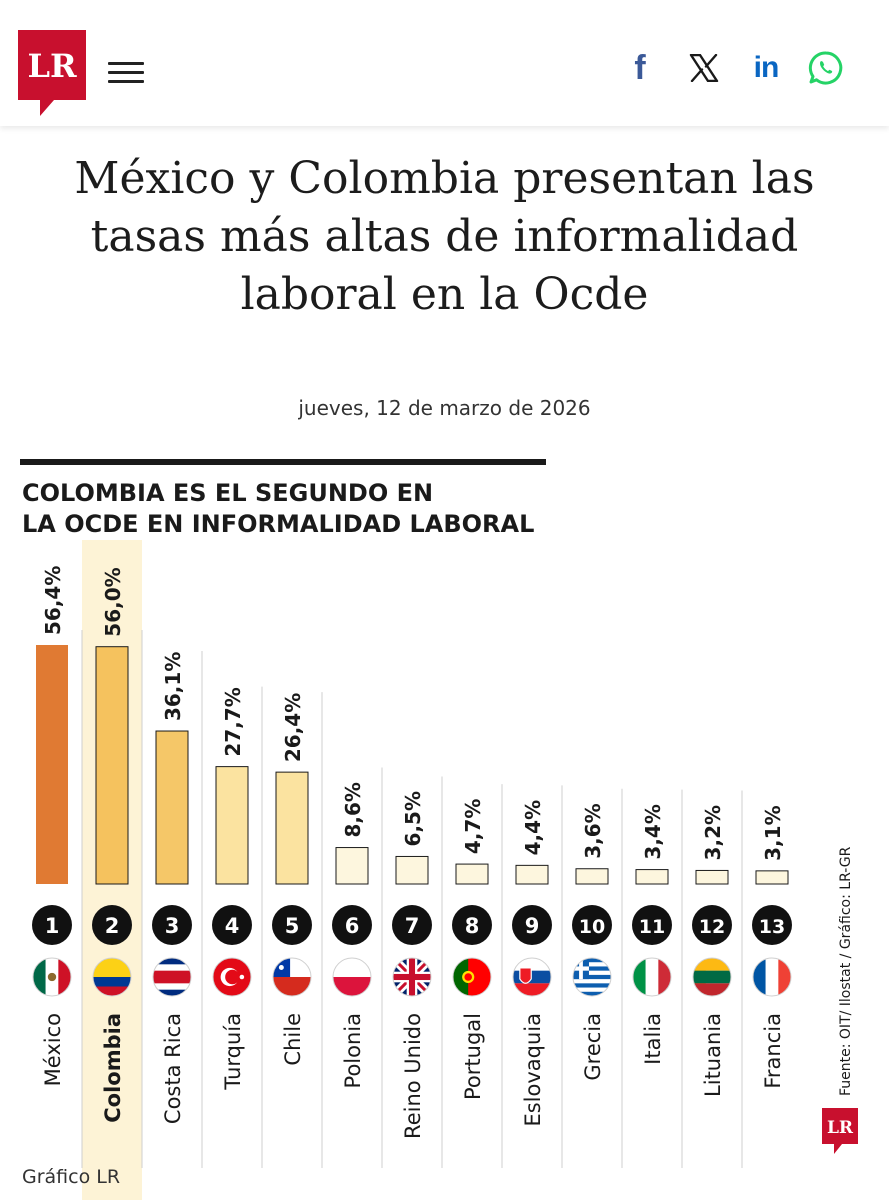 The image size is (889, 1200). What do you see at coordinates (712, 977) in the screenshot?
I see `flag-icon-lituania` at bounding box center [712, 977].